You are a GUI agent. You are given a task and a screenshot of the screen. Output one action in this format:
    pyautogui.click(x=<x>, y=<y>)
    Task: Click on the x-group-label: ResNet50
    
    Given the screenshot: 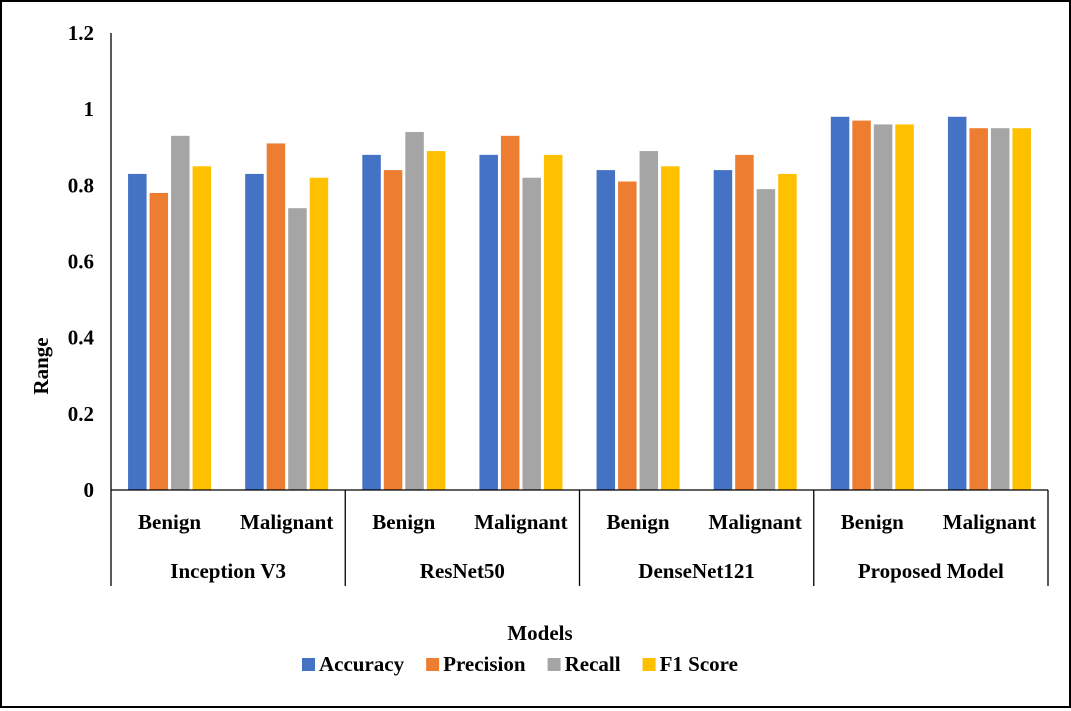 What is the action you would take?
    pyautogui.click(x=462, y=571)
    